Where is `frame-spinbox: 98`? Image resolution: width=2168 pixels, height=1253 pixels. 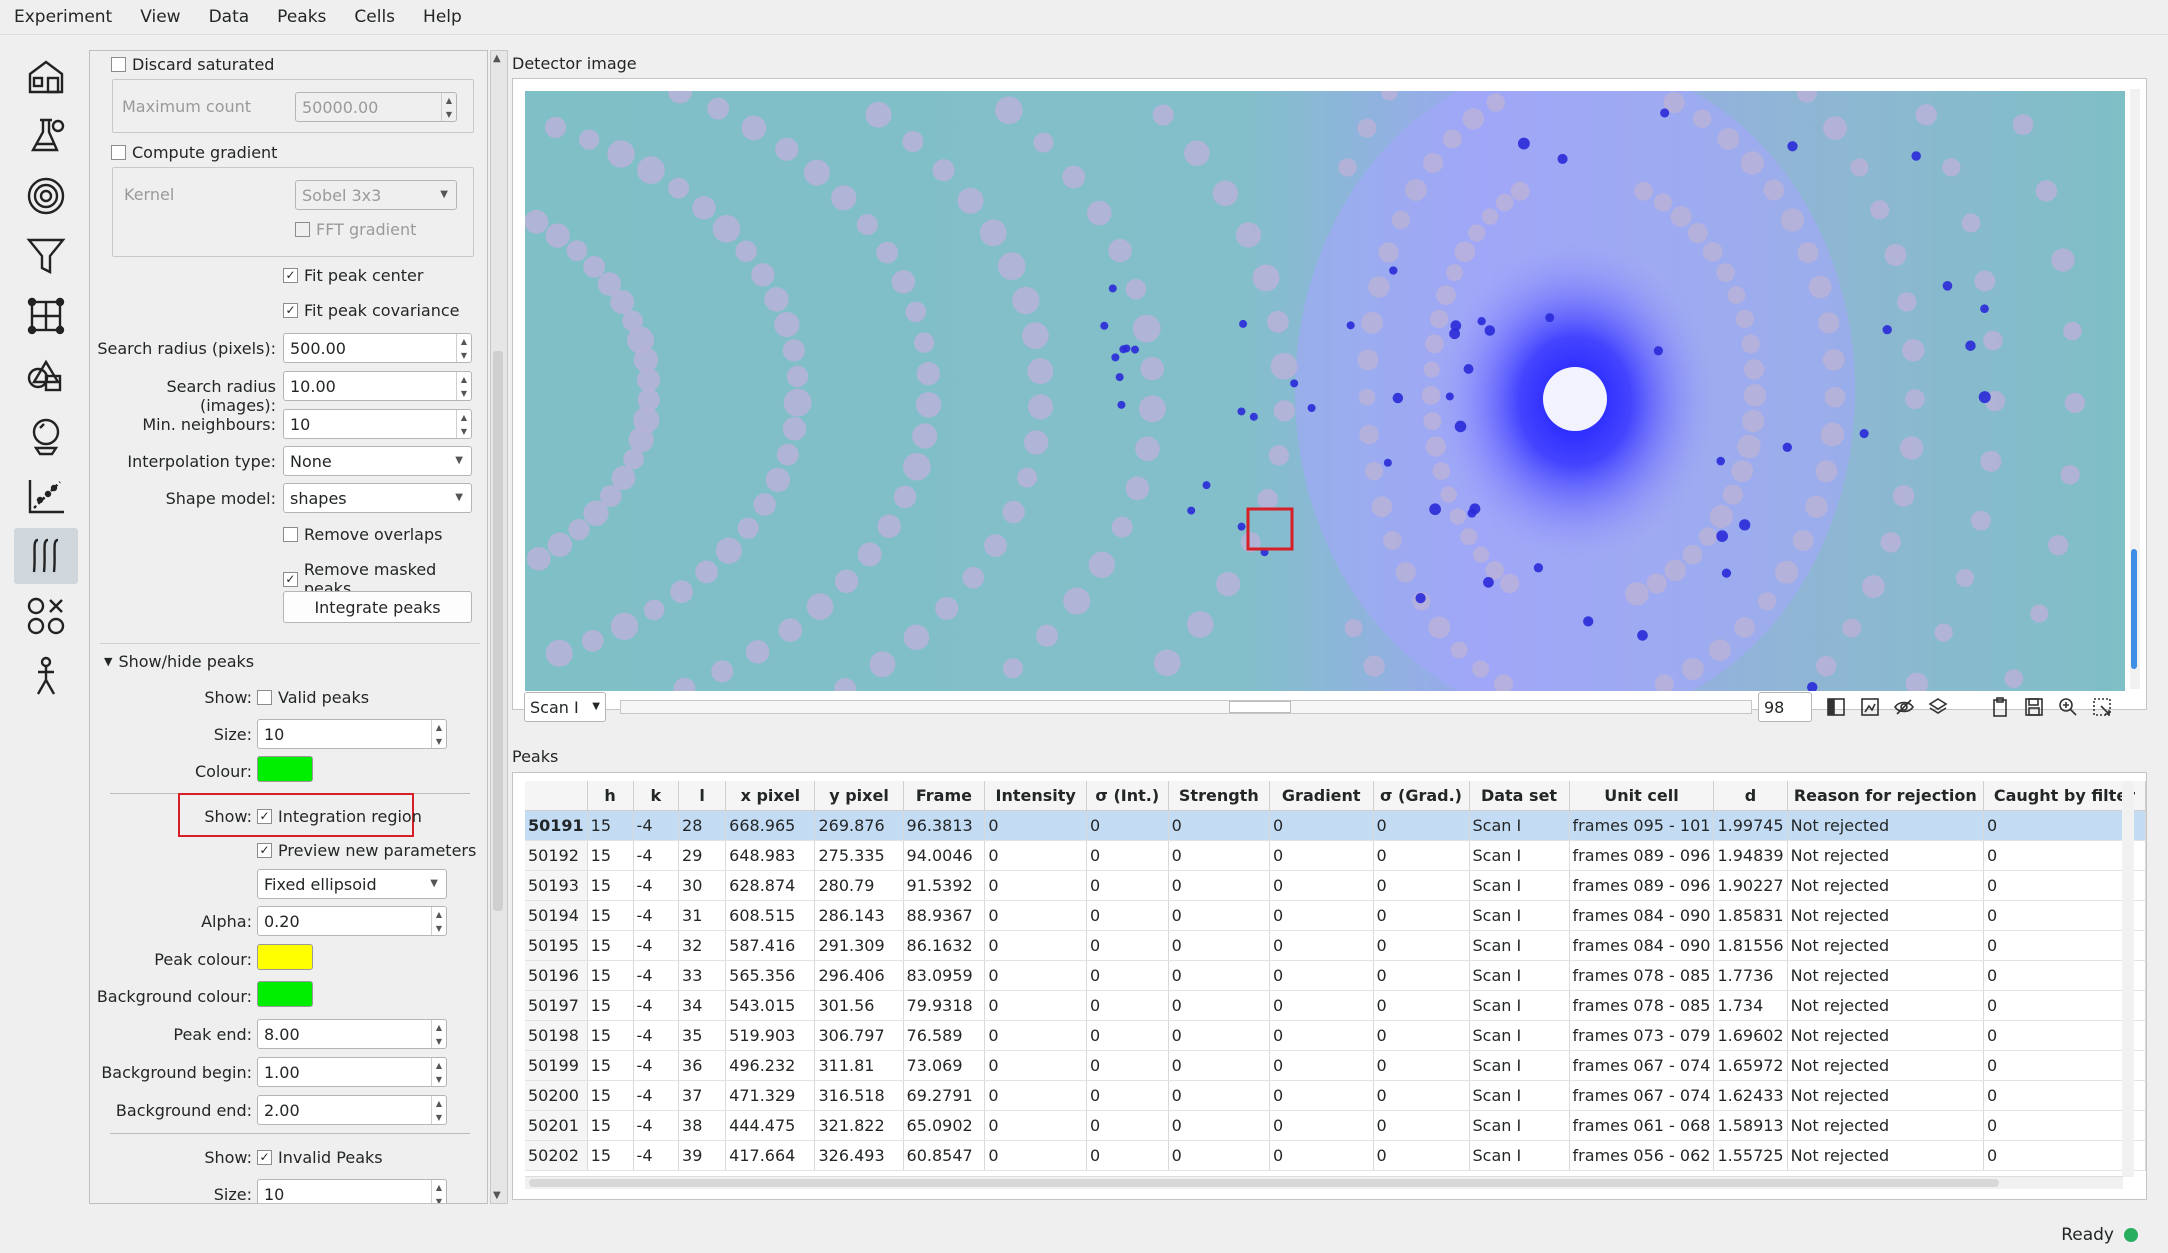 frame-spinbox: 98 is located at coordinates (1785, 707).